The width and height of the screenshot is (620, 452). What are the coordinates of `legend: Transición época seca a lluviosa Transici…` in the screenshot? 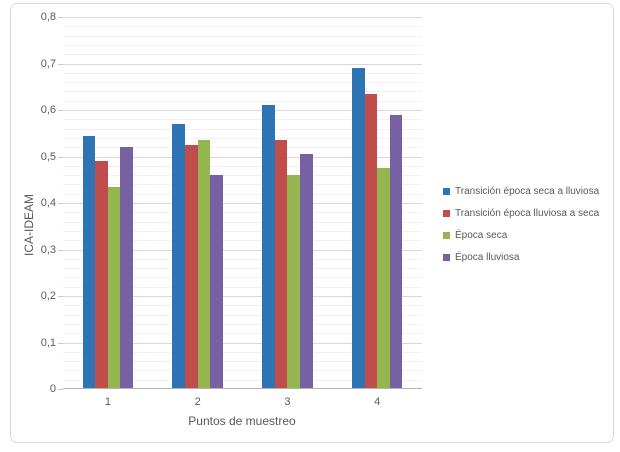 It's located at (521, 224).